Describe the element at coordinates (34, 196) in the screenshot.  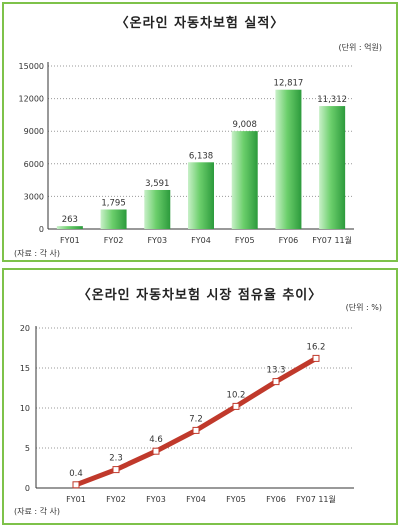
I see `y-tick-label: 3000` at that location.